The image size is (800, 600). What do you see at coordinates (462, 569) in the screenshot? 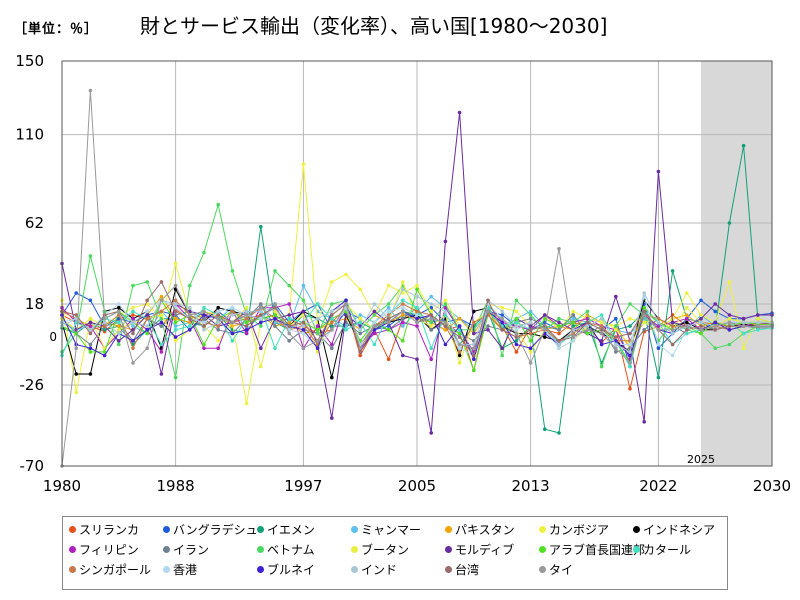
I see `legend-item: 台湾` at bounding box center [462, 569].